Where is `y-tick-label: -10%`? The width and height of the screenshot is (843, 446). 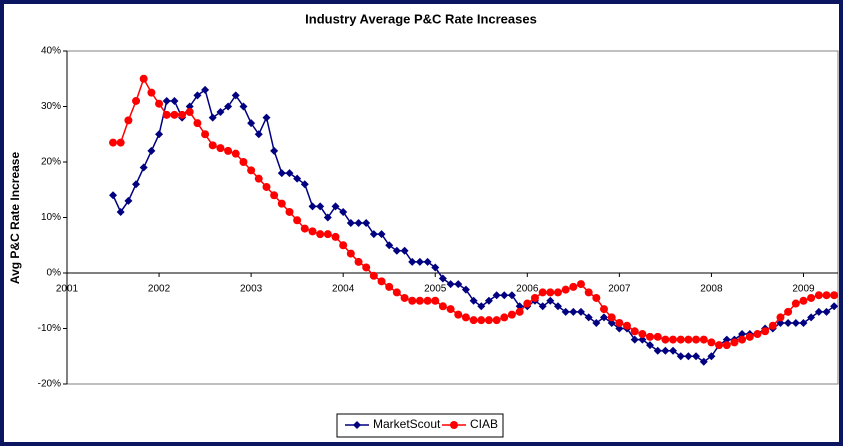 y-tick-label: -10% is located at coordinates (49, 328).